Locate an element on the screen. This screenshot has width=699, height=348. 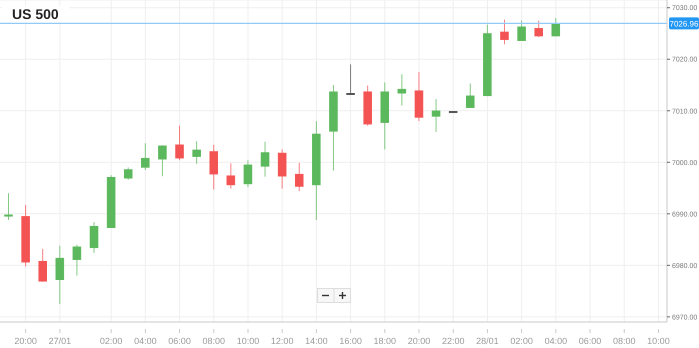
x-tick-label: 27/01 is located at coordinates (60, 341).